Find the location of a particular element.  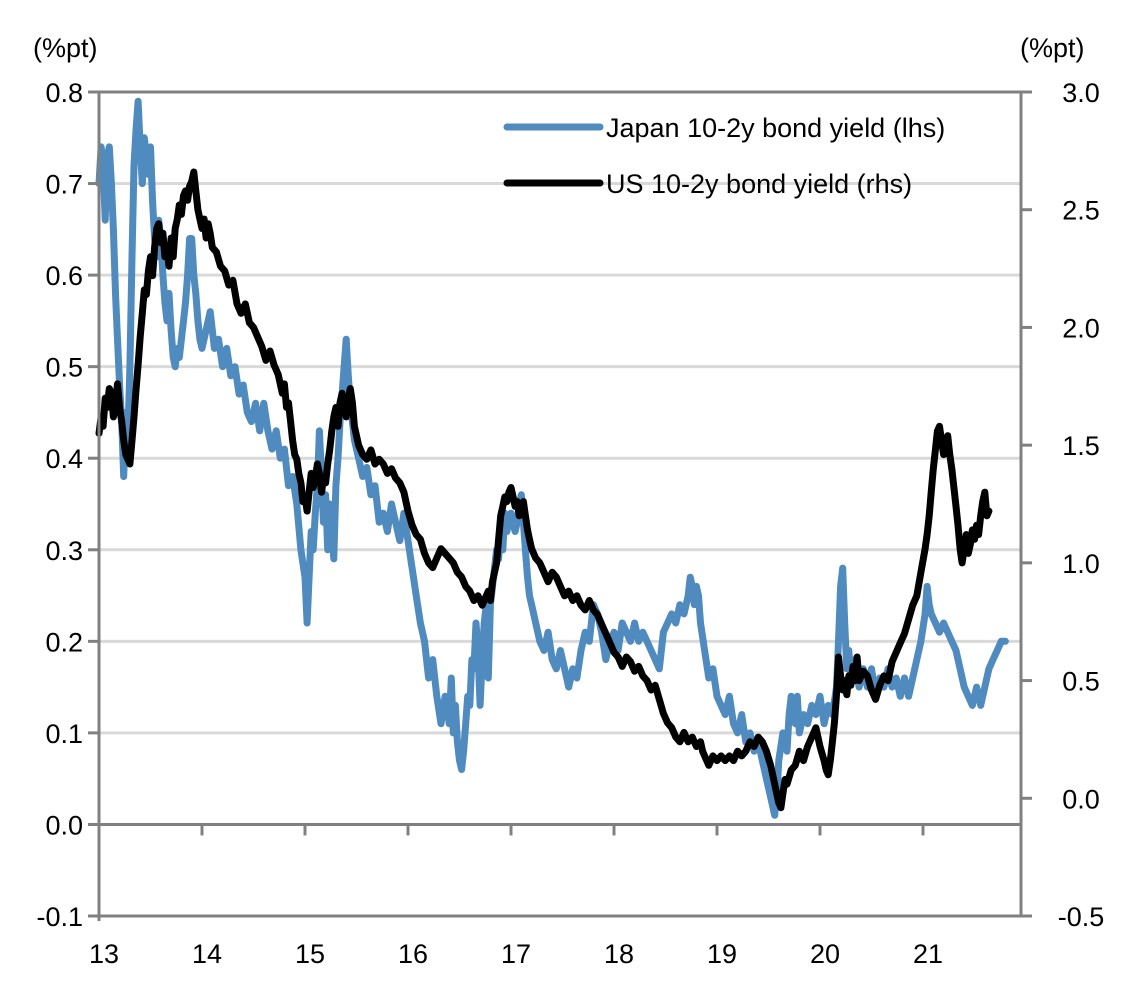

x-axis-tick-label: 19 is located at coordinates (722, 954).